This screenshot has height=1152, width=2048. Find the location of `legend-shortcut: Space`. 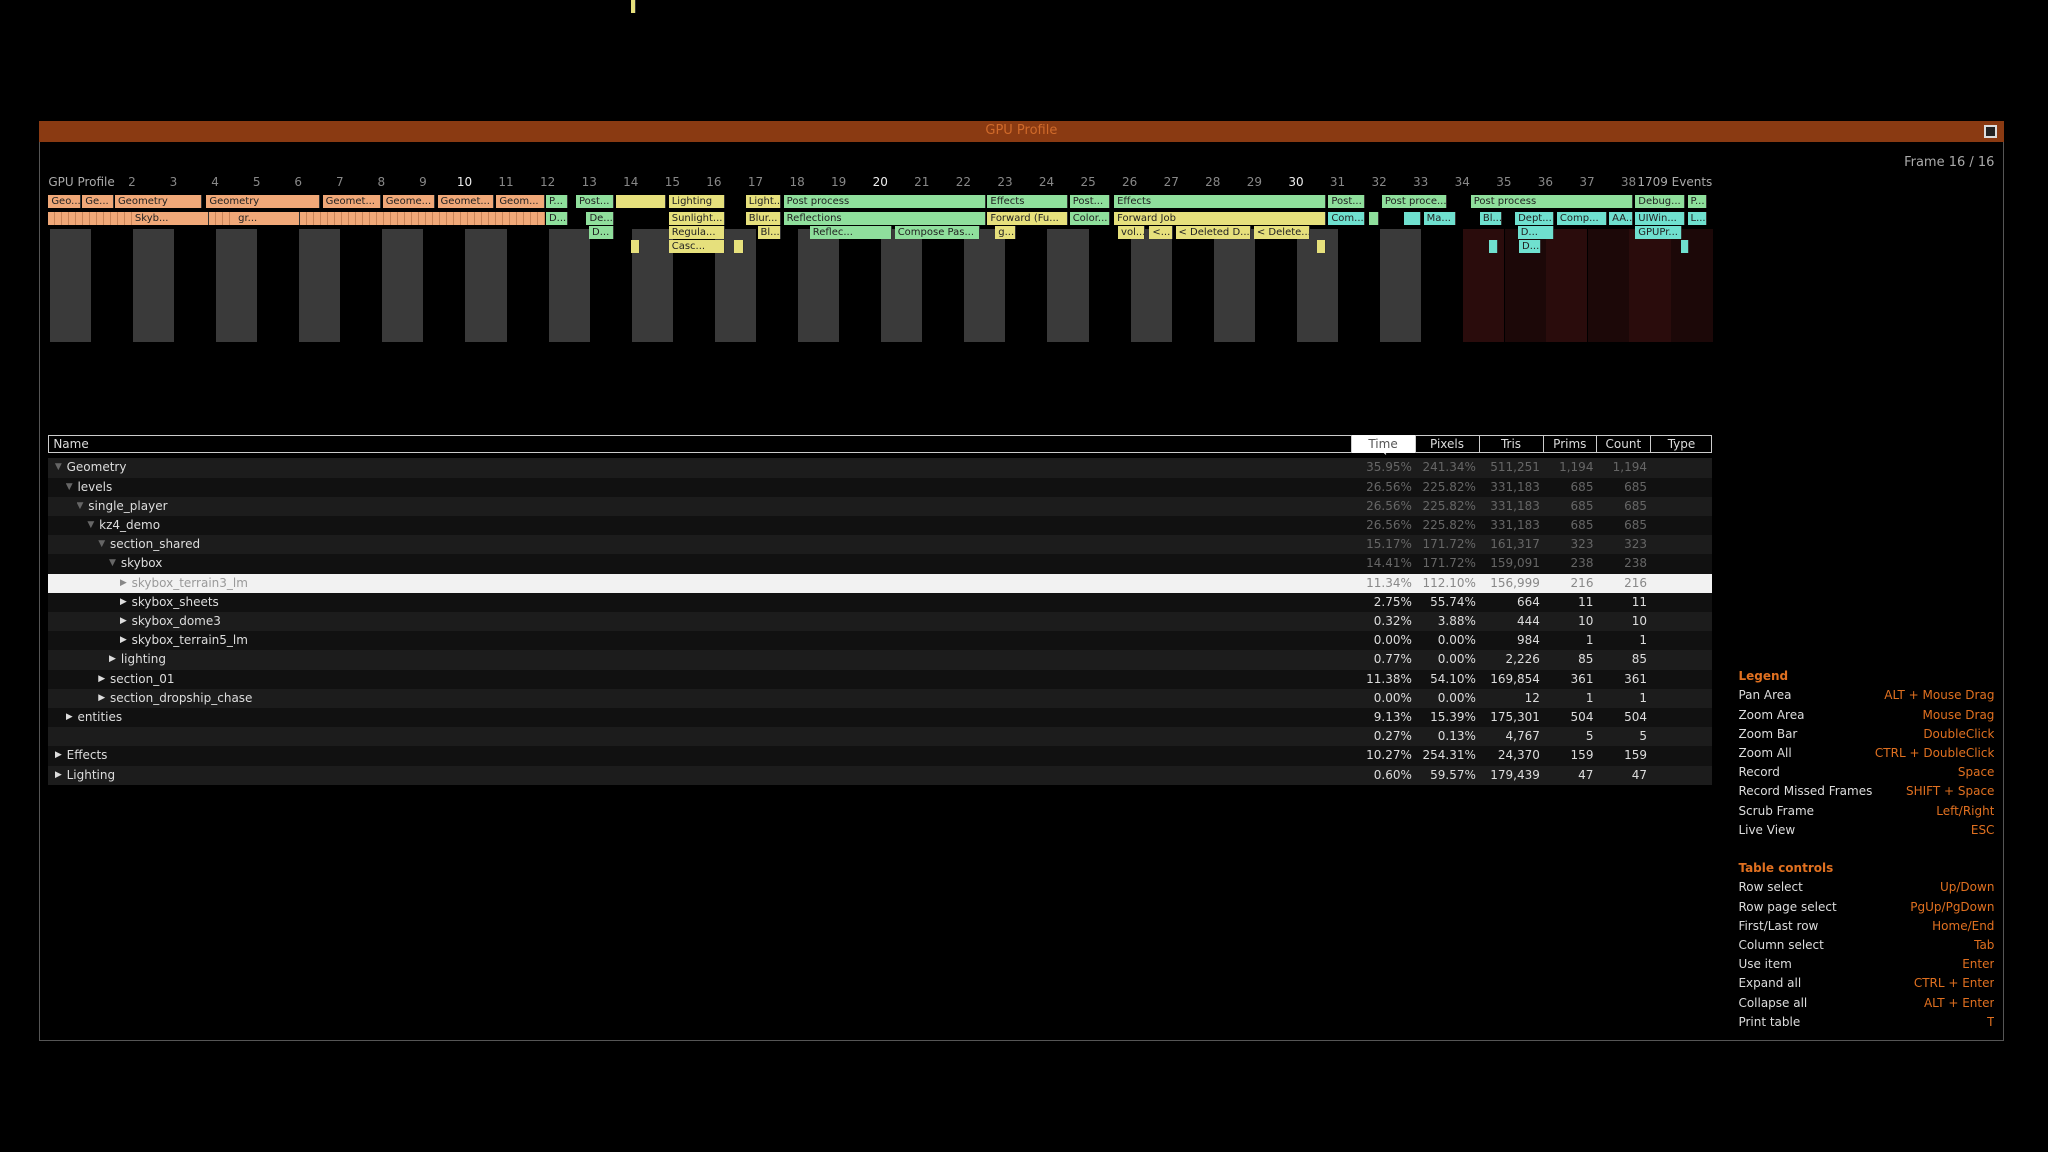

legend-shortcut: Space is located at coordinates (1976, 772).